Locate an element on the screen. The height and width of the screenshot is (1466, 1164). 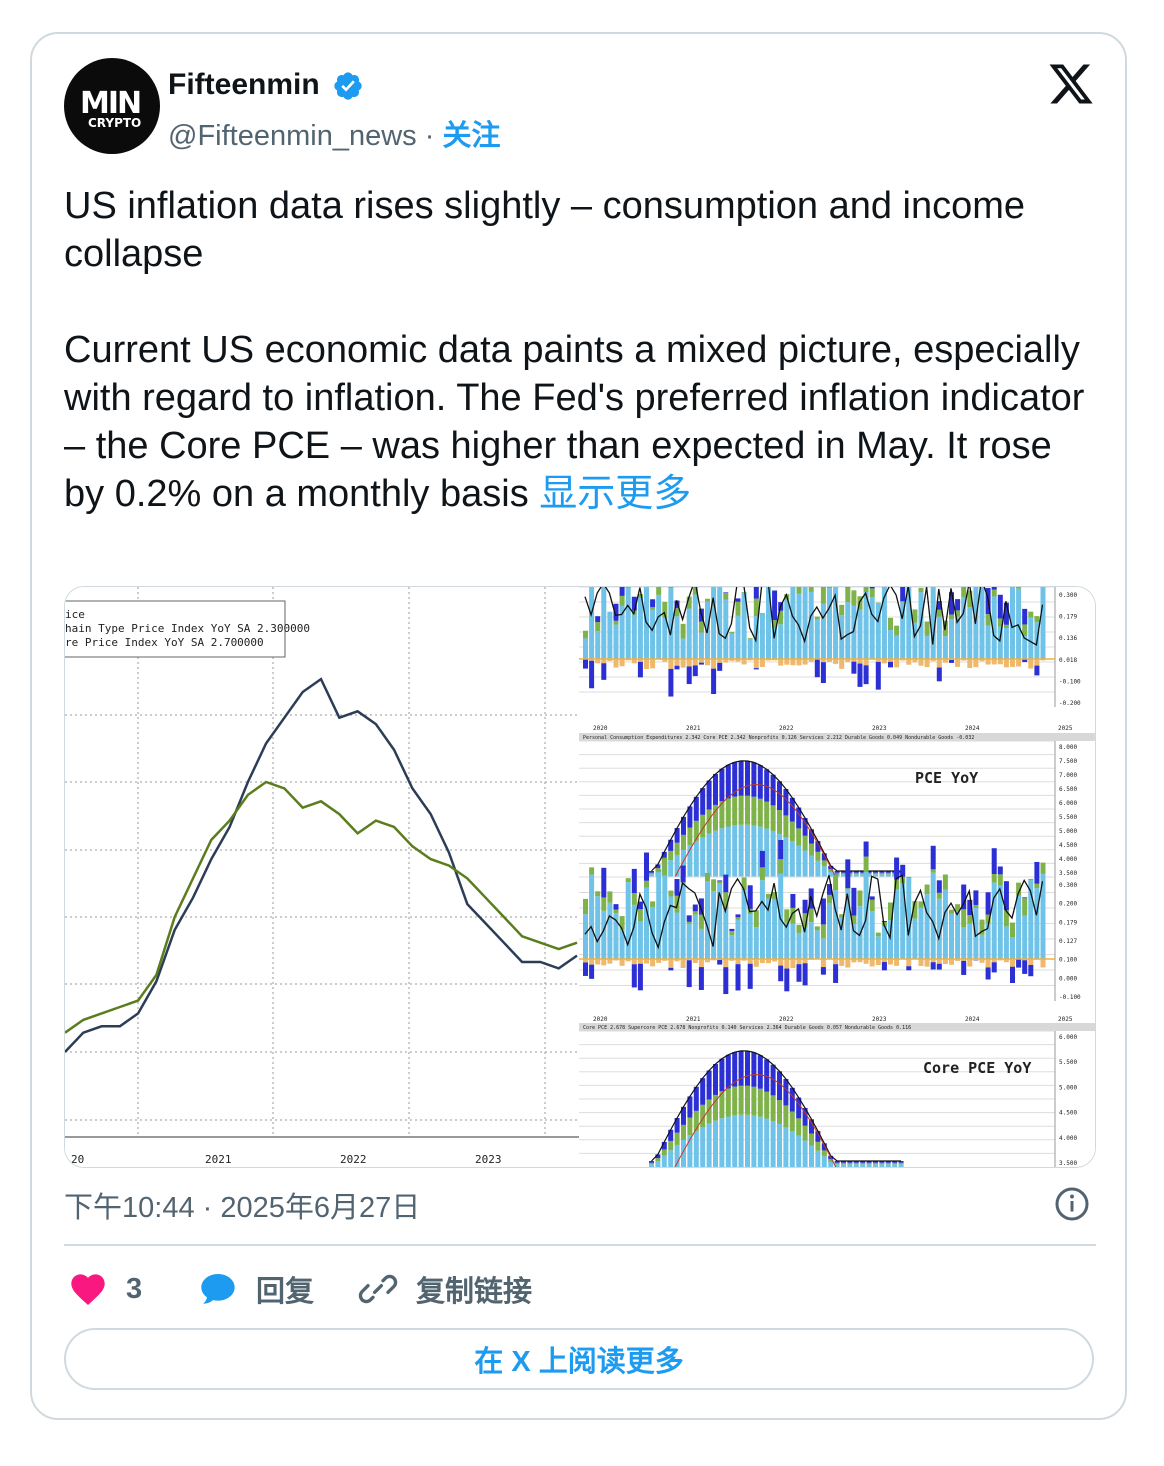
y-tick-label: 0.127 is located at coordinates (1068, 941).